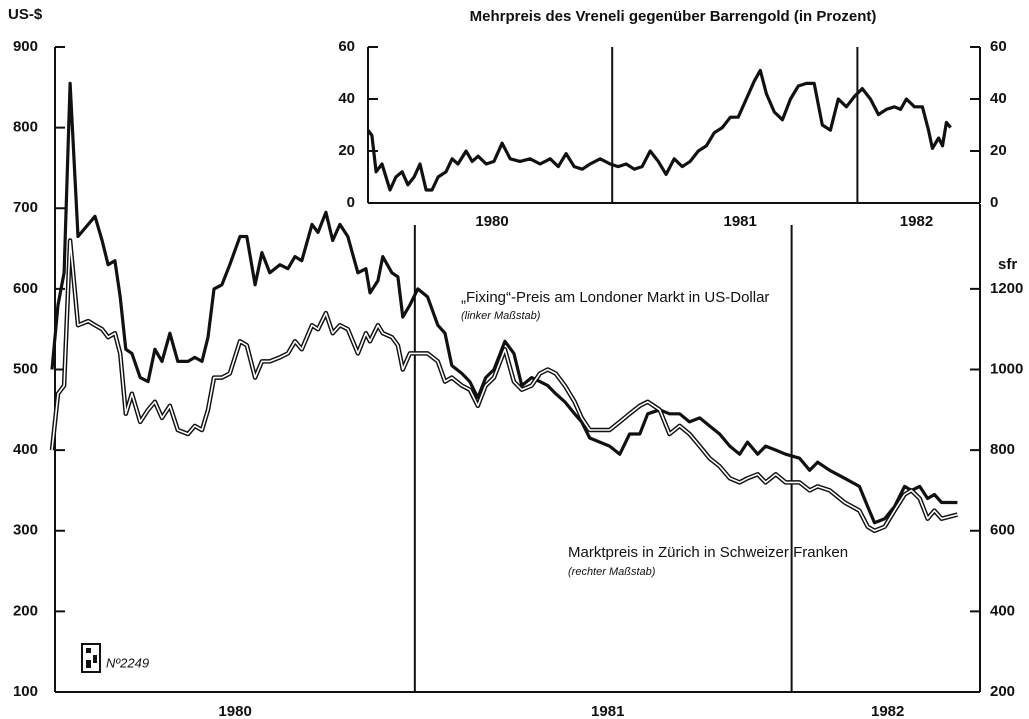 Image resolution: width=1029 pixels, height=719 pixels. What do you see at coordinates (994, 202) in the screenshot?
I see `y2-tick-label: 0` at bounding box center [994, 202].